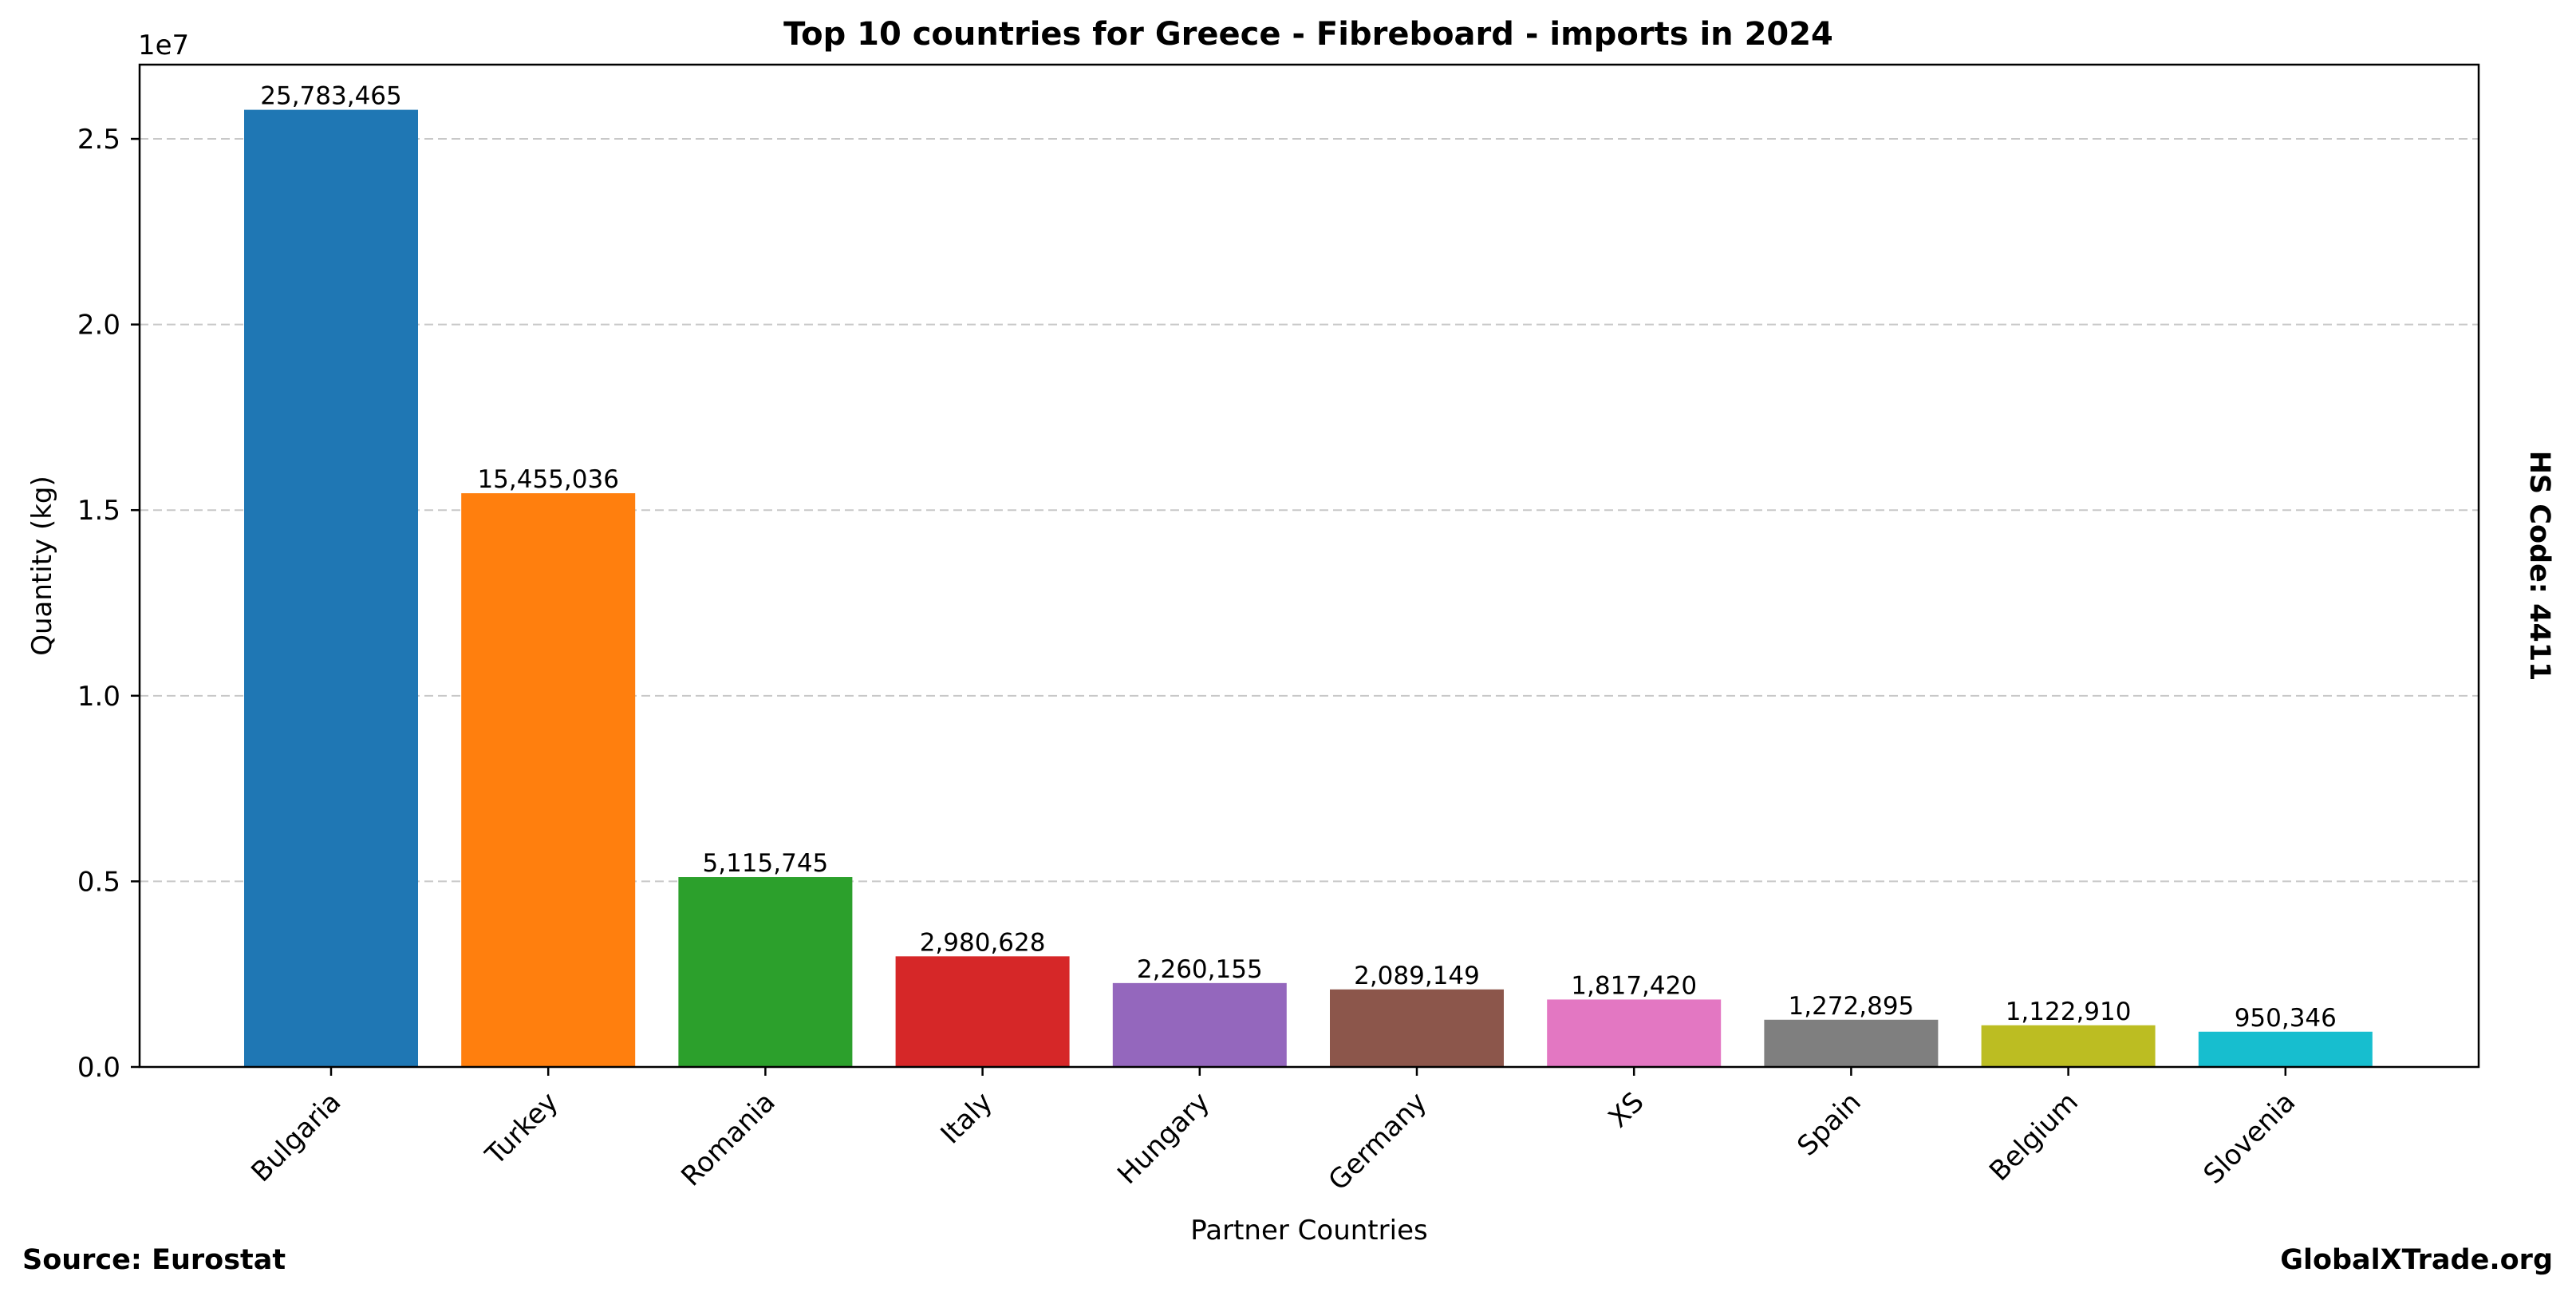 This screenshot has height=1296, width=2576. What do you see at coordinates (109, 604) in the screenshot?
I see `y-axis-ticks: 0.0 0.5 1.0 1.5 2.0 2.5` at bounding box center [109, 604].